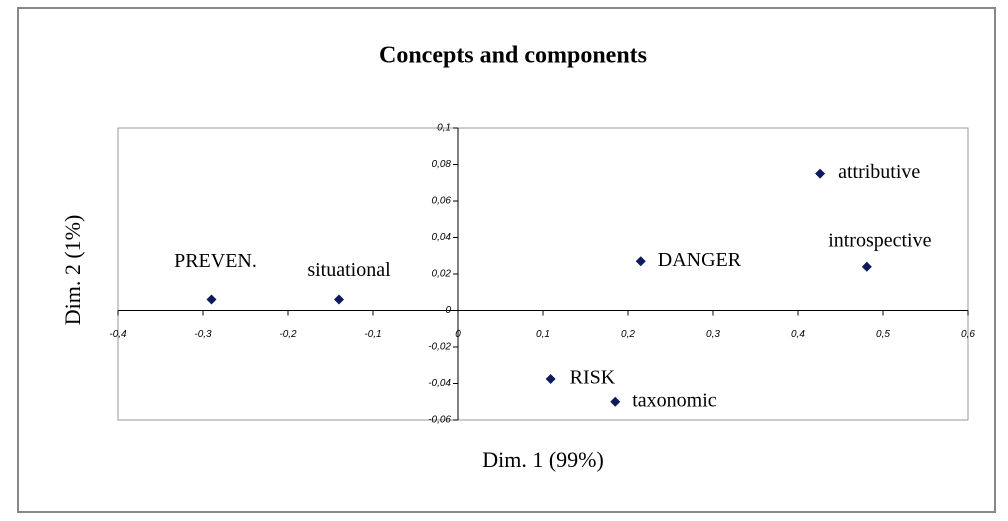 The image size is (1008, 521). What do you see at coordinates (458, 334) in the screenshot?
I see `x-tick-label: 0` at bounding box center [458, 334].